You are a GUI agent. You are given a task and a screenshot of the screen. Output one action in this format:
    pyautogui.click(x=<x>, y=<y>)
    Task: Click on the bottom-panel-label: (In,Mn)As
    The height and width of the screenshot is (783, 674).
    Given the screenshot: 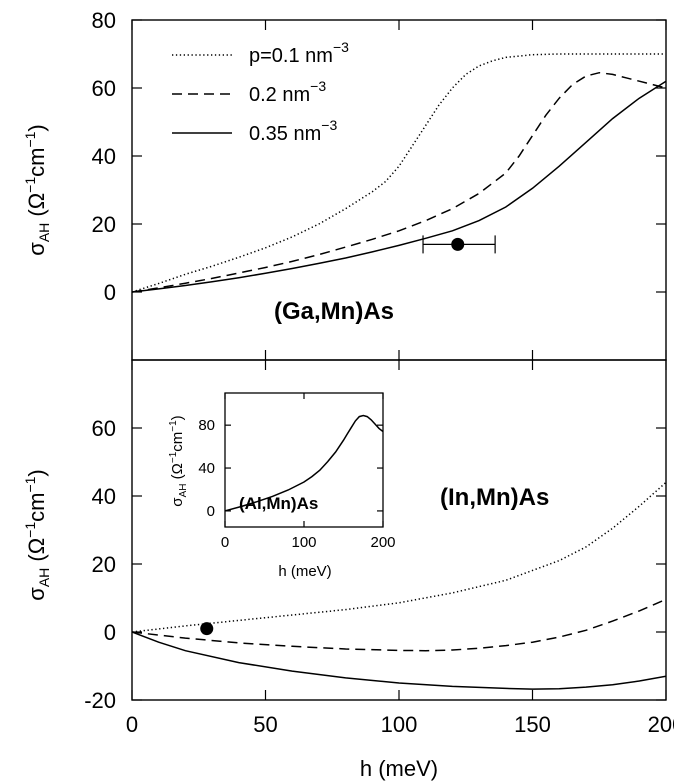 What is the action you would take?
    pyautogui.click(x=494, y=497)
    